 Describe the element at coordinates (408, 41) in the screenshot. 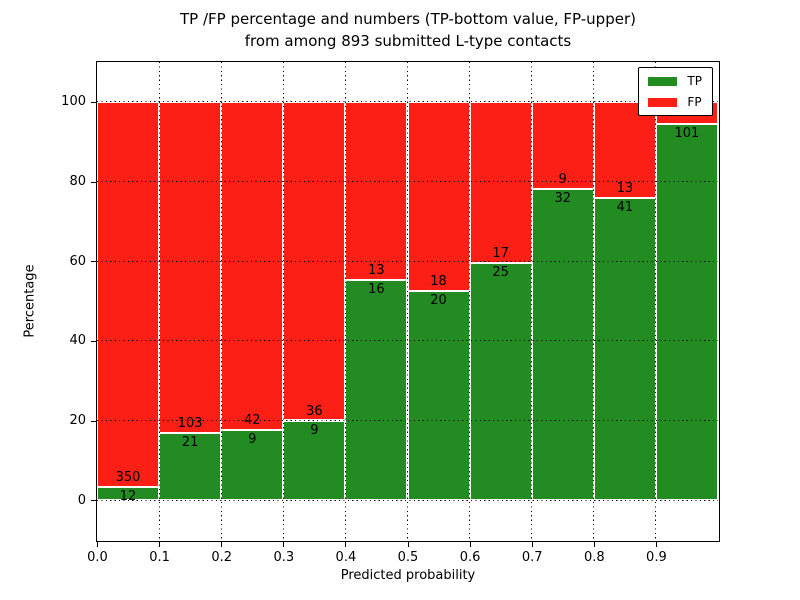

I see `chart-title-line2: from among 893 submitted L-type contacts` at that location.